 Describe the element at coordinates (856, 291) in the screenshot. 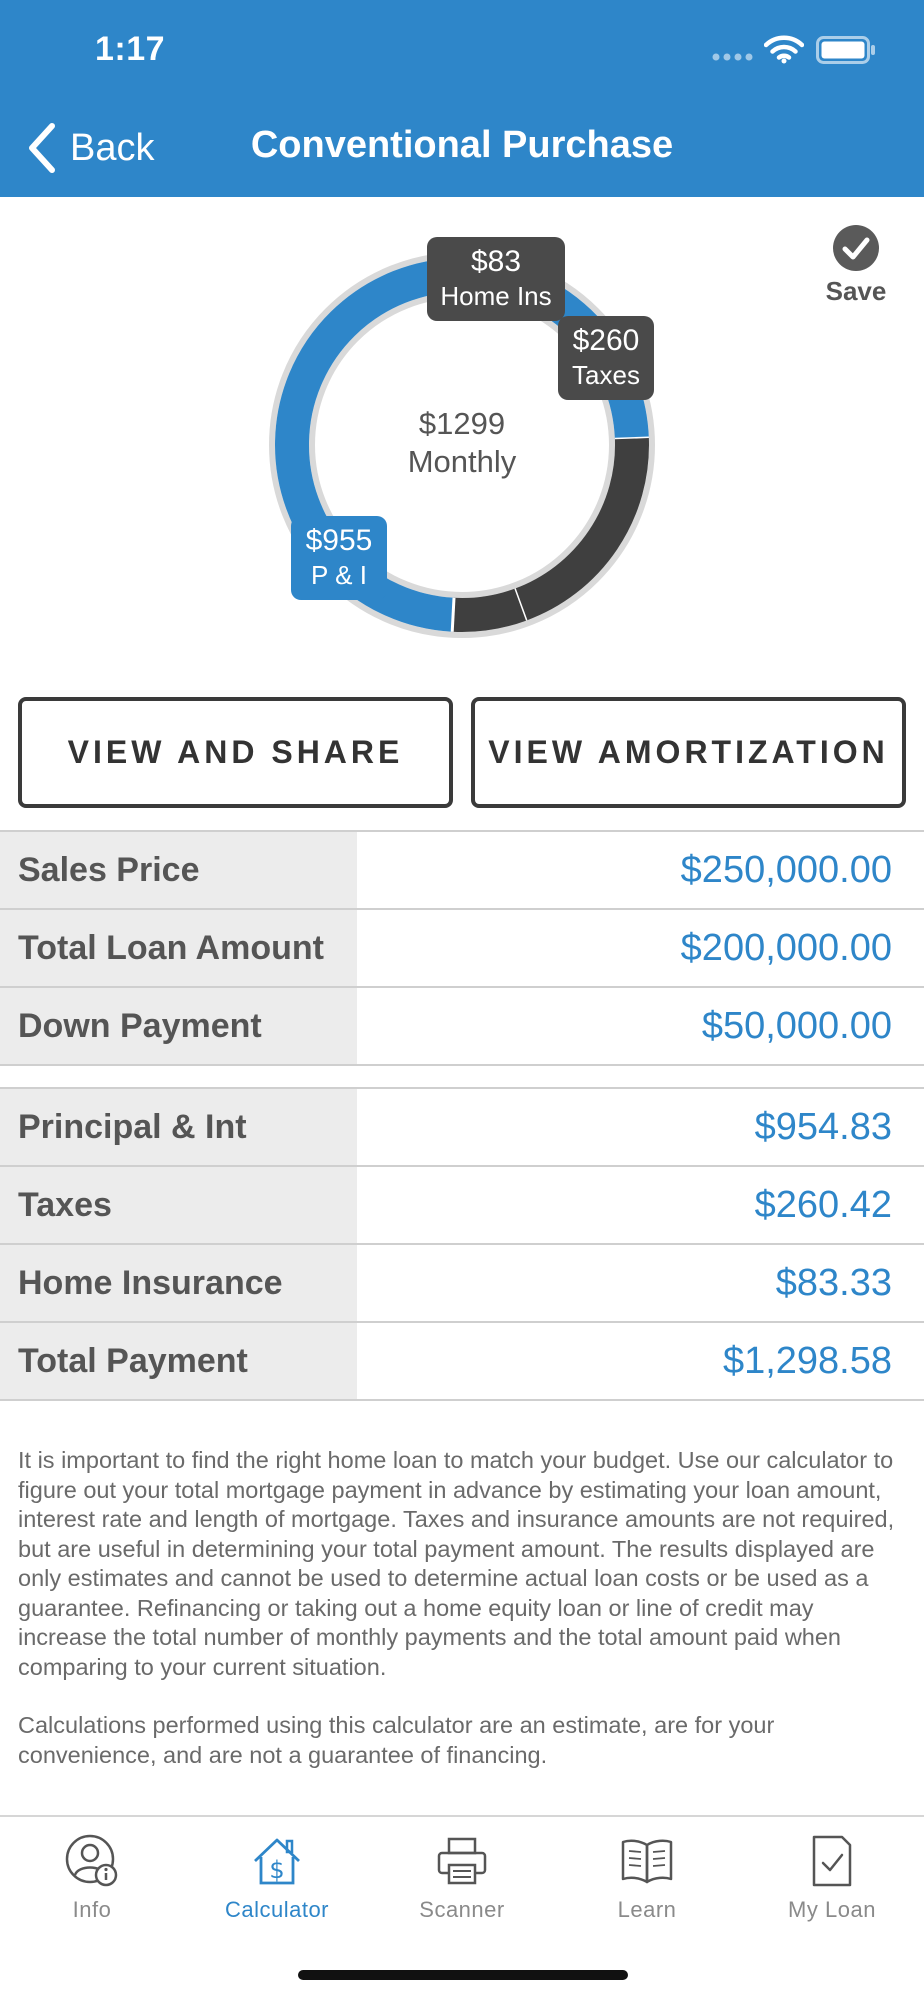

I see `save-label: Save` at that location.